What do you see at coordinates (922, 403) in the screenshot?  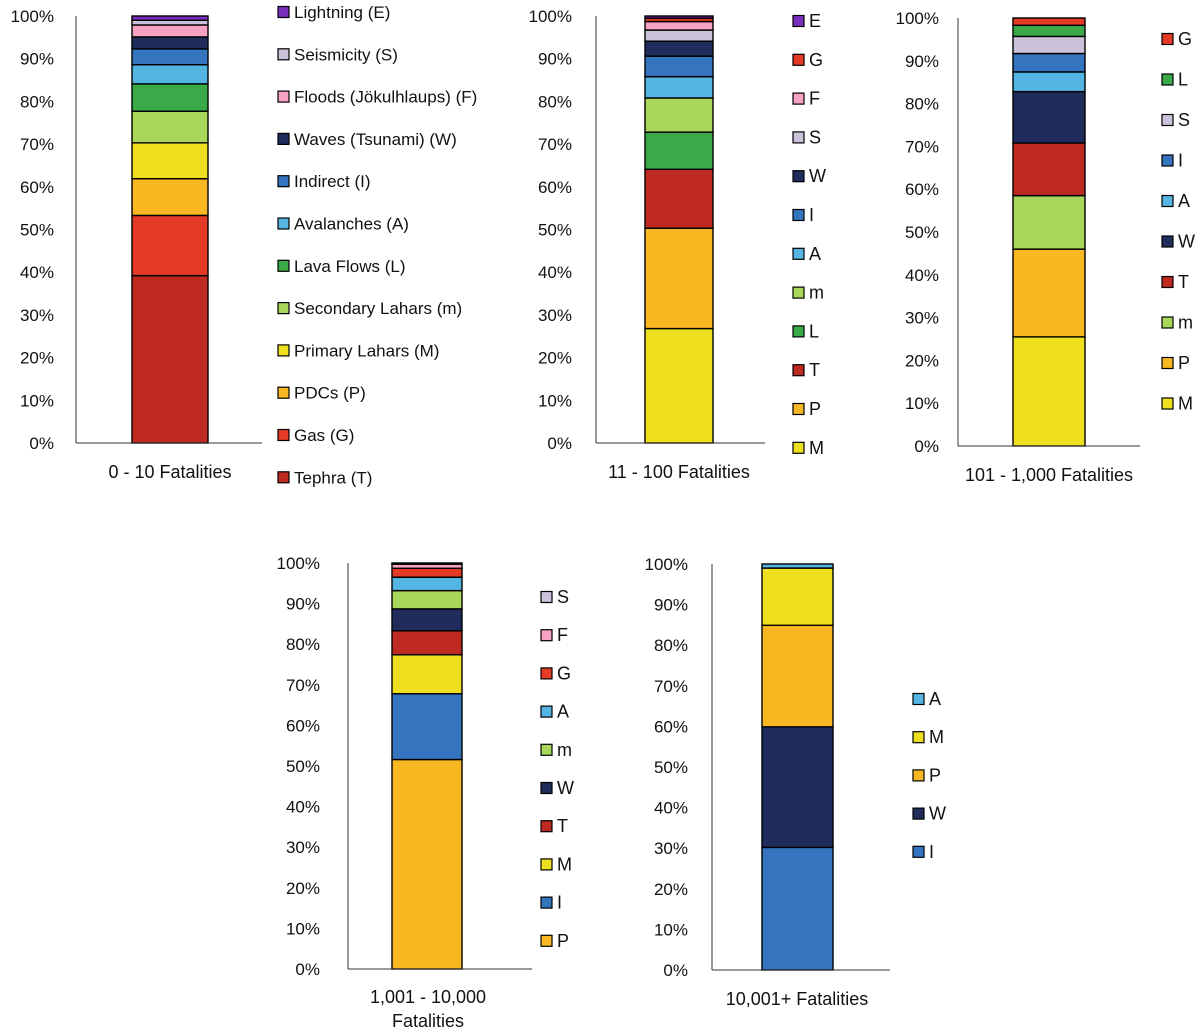 I see `y-tick-label: 10%` at bounding box center [922, 403].